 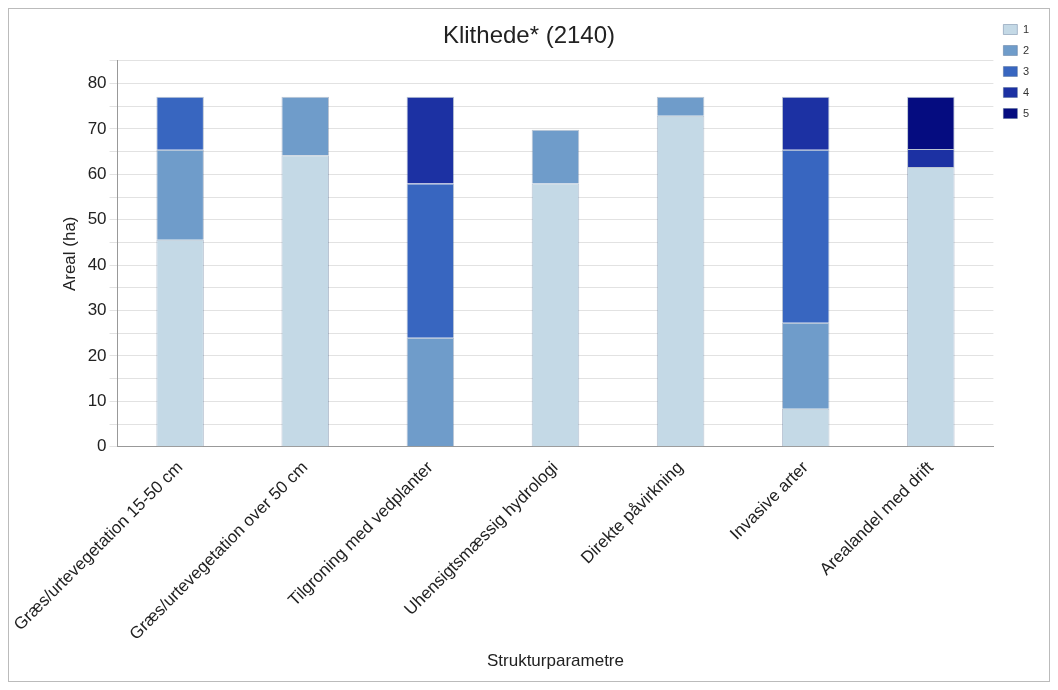 I want to click on legend-label: 5, so click(x=1026, y=112).